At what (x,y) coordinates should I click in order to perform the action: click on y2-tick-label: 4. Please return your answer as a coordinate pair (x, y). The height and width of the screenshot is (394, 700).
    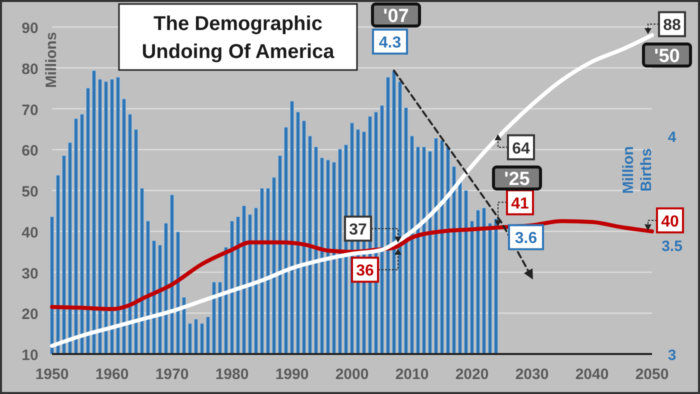
    Looking at the image, I should click on (672, 137).